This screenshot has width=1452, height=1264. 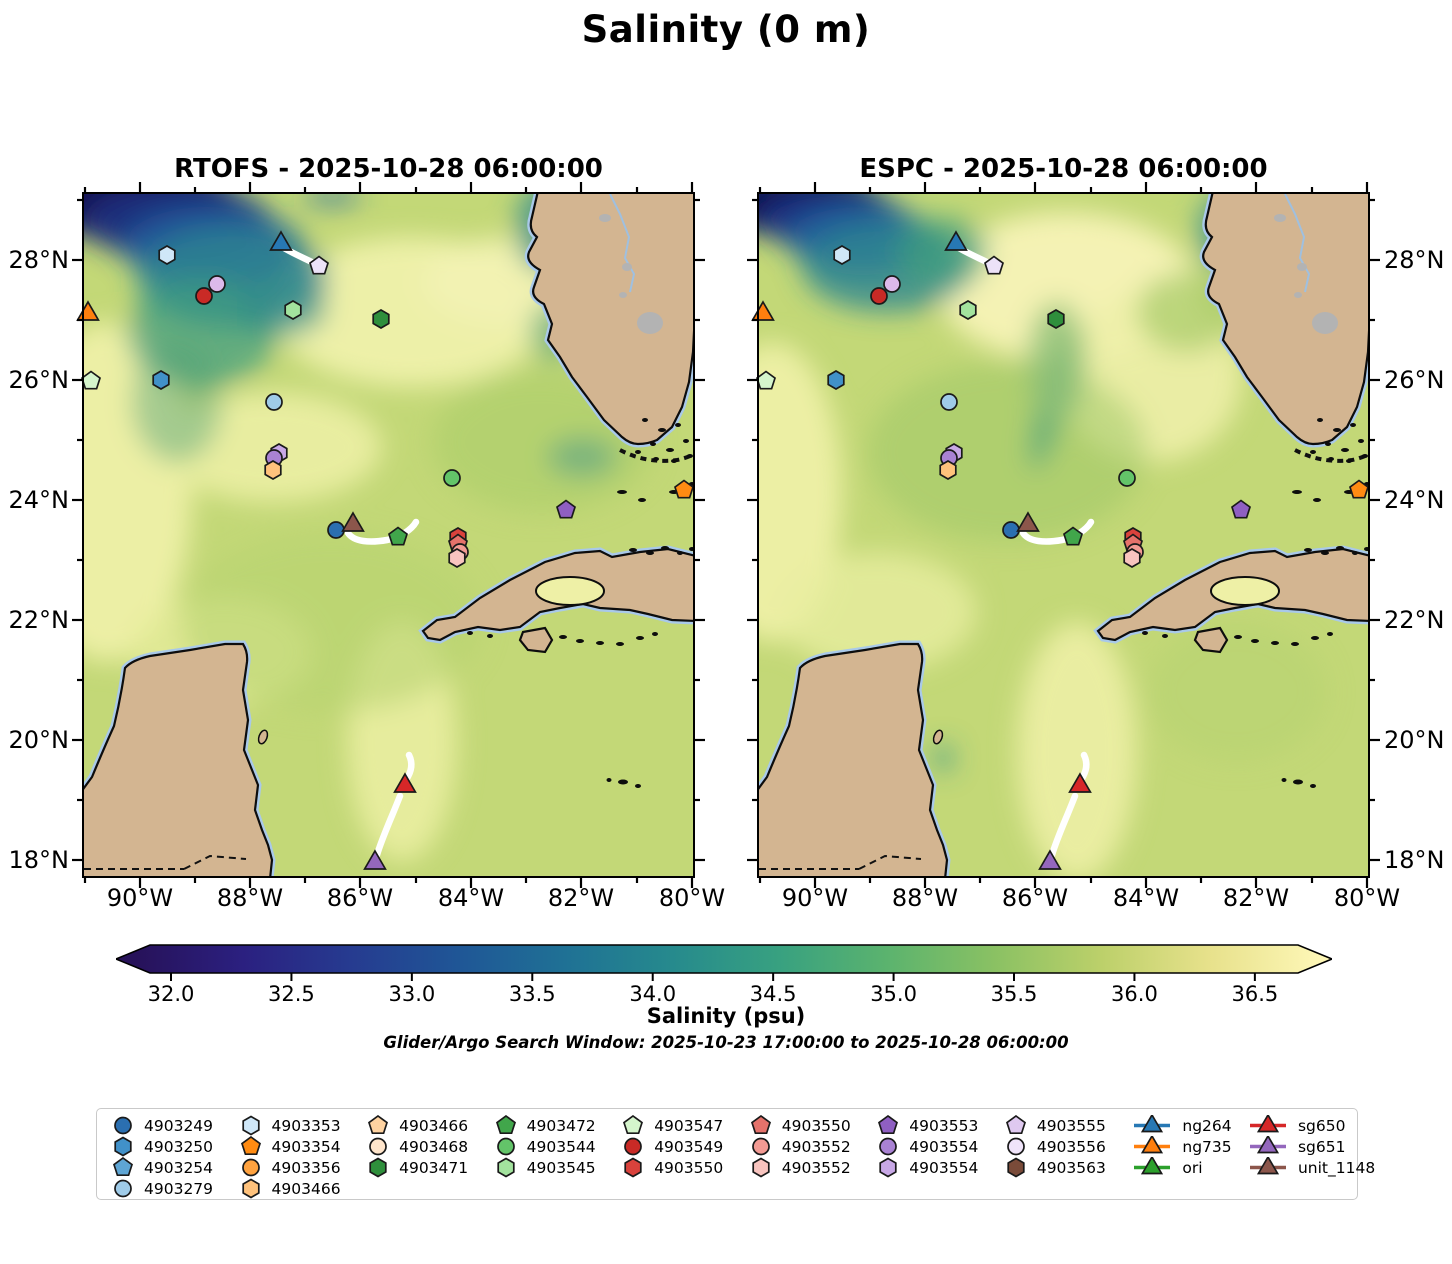 I want to click on legend-label: 4903468, so click(x=434, y=1146).